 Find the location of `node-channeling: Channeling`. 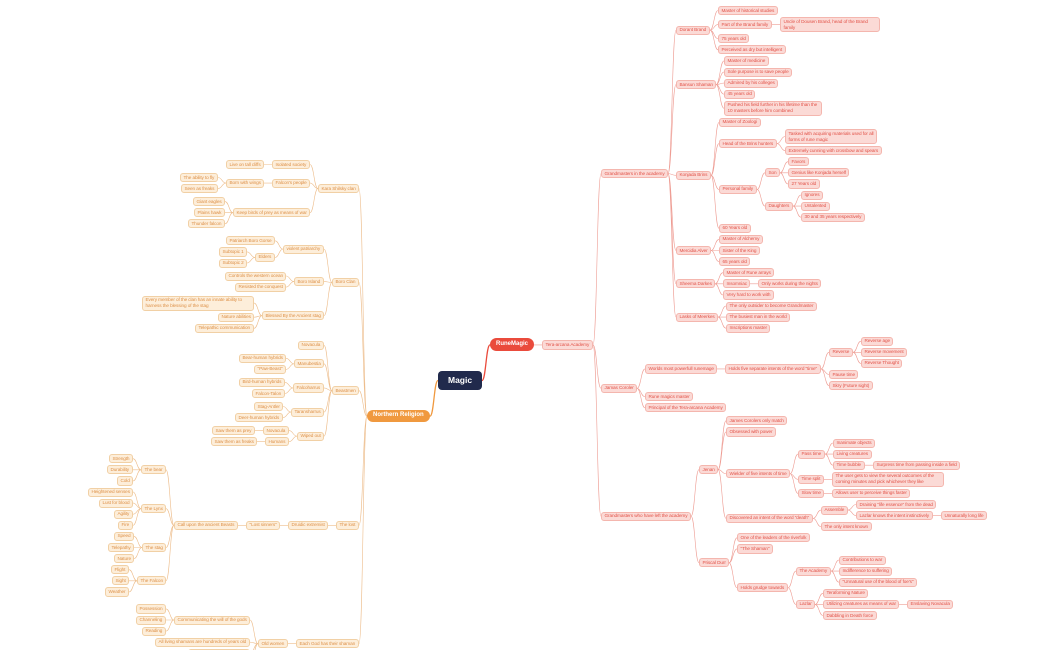

node-channeling: Channeling is located at coordinates (151, 620).